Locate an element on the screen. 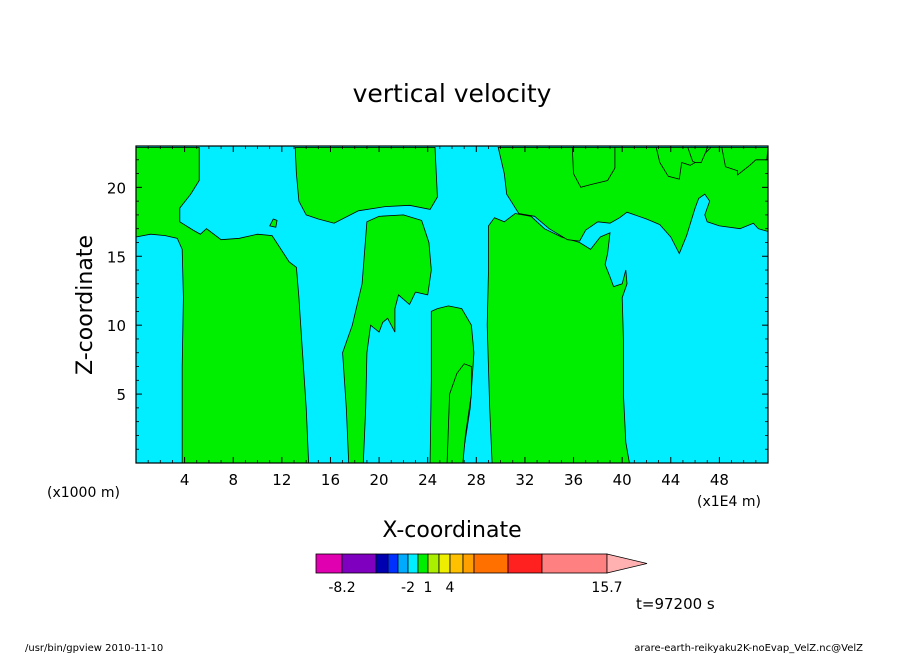 This screenshot has height=654, width=904. y-axis-title: Z-coordinate is located at coordinates (85, 305).